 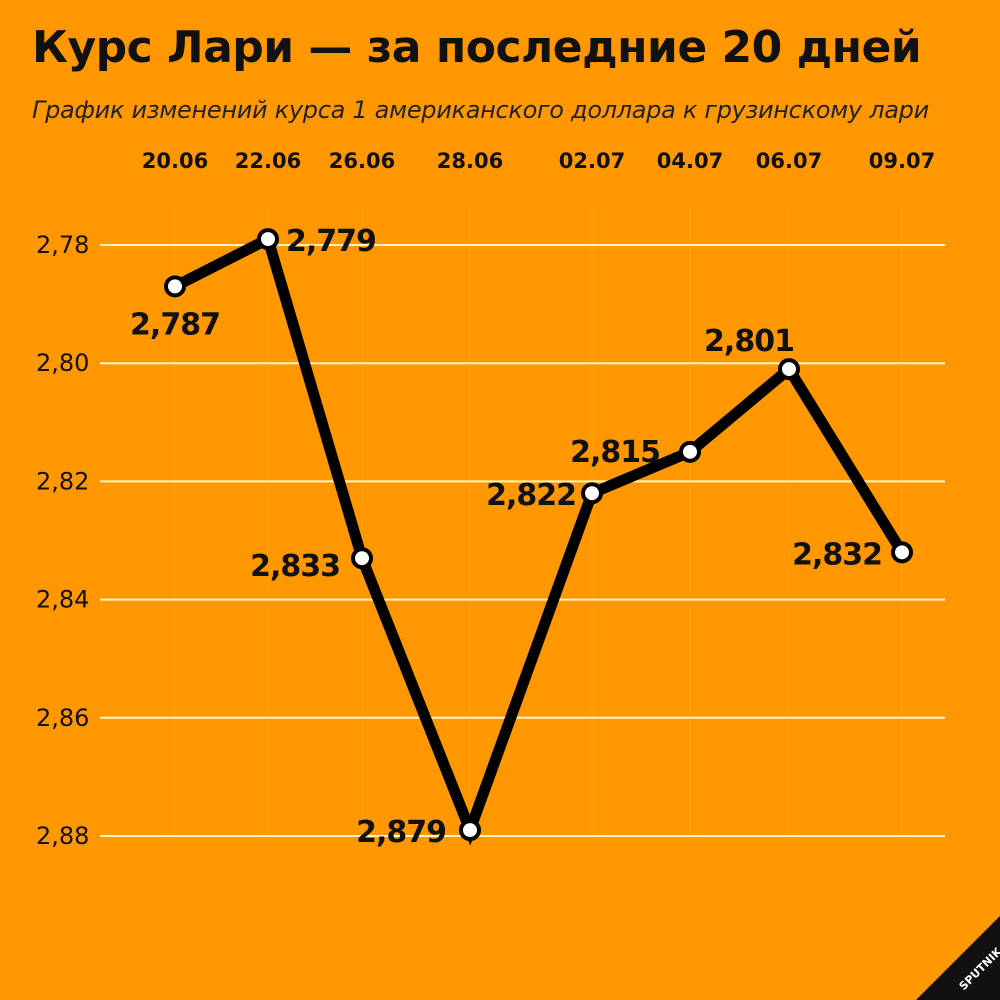 What do you see at coordinates (62, 718) in the screenshot?
I see `y-tick-label: 2,86` at bounding box center [62, 718].